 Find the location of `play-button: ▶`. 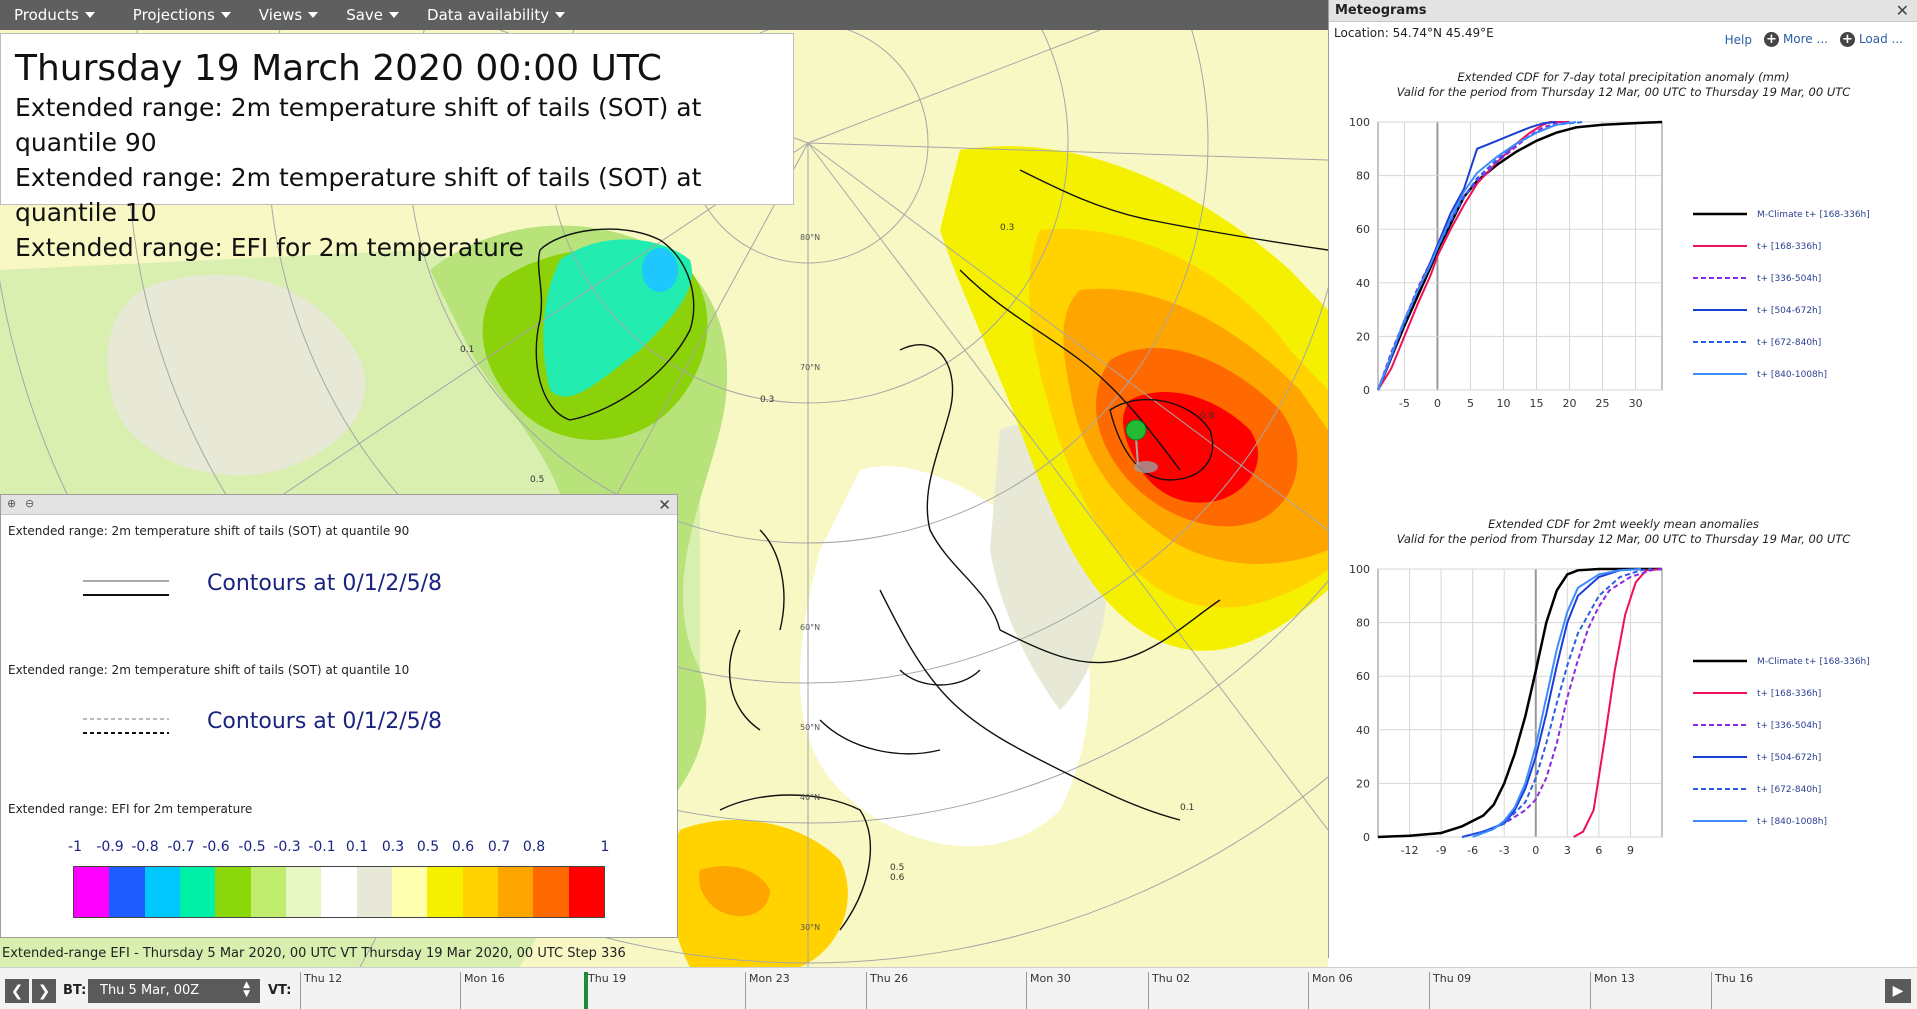

play-button: ▶ is located at coordinates (1898, 991).